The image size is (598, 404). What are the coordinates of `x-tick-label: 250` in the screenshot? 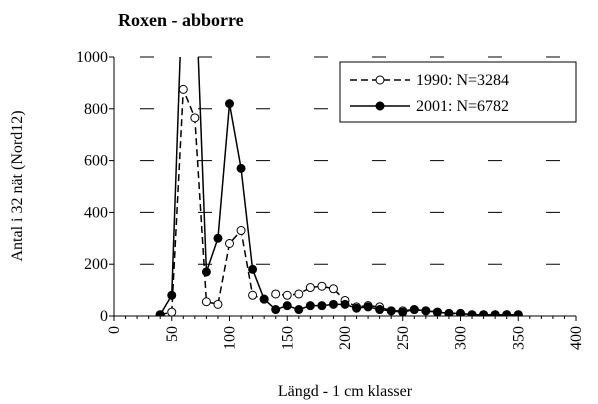 It's located at (403, 338).